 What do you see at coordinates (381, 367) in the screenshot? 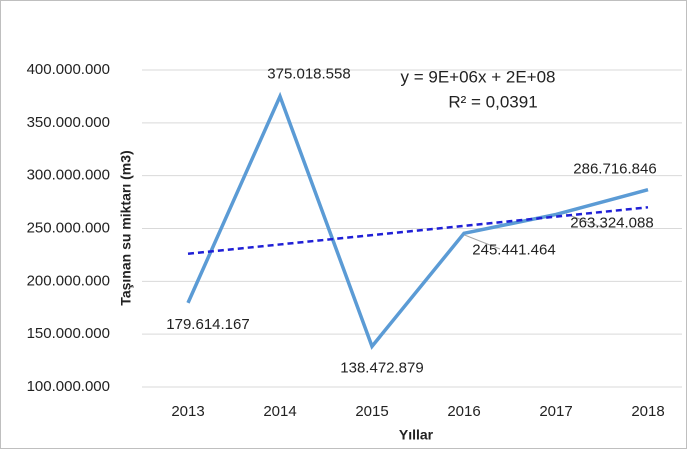
I see `data-label: 138.472.879` at bounding box center [381, 367].